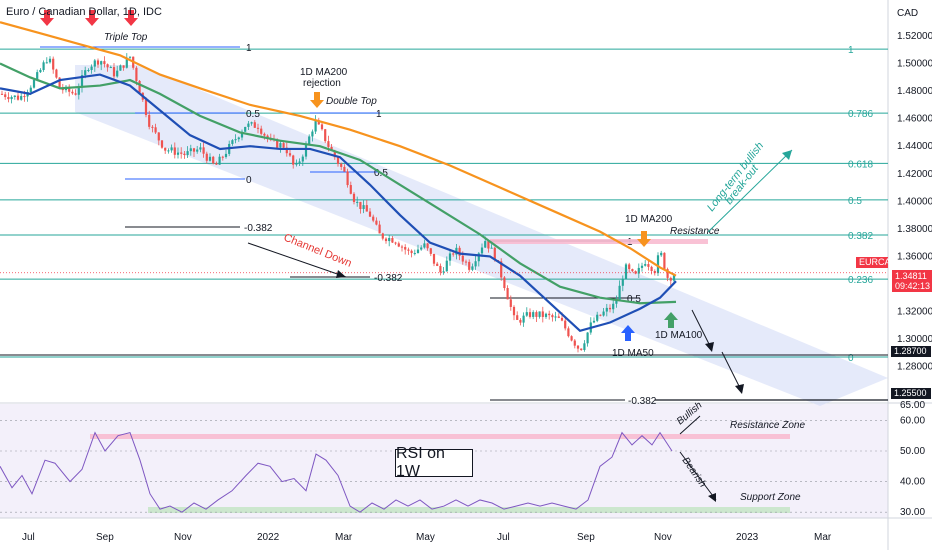 This screenshot has height=550, width=932. I want to click on ma200-arrow-2-shaft, so click(644, 235).